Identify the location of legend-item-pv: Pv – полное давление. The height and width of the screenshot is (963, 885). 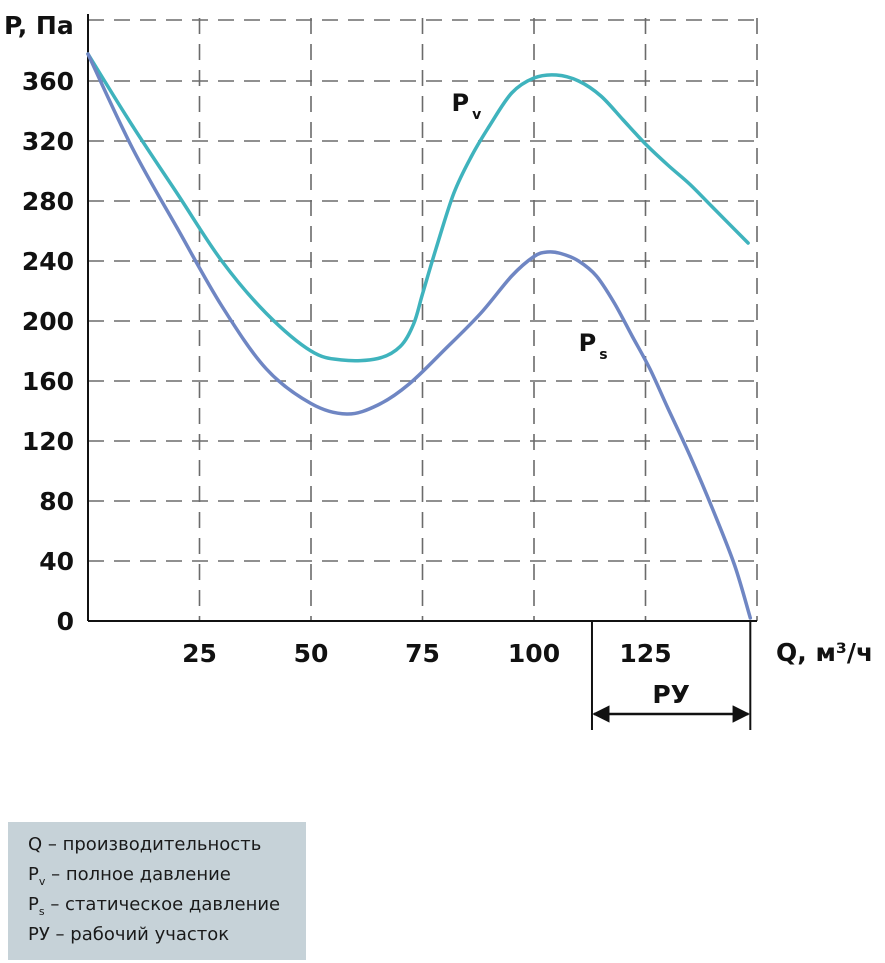
(167, 875).